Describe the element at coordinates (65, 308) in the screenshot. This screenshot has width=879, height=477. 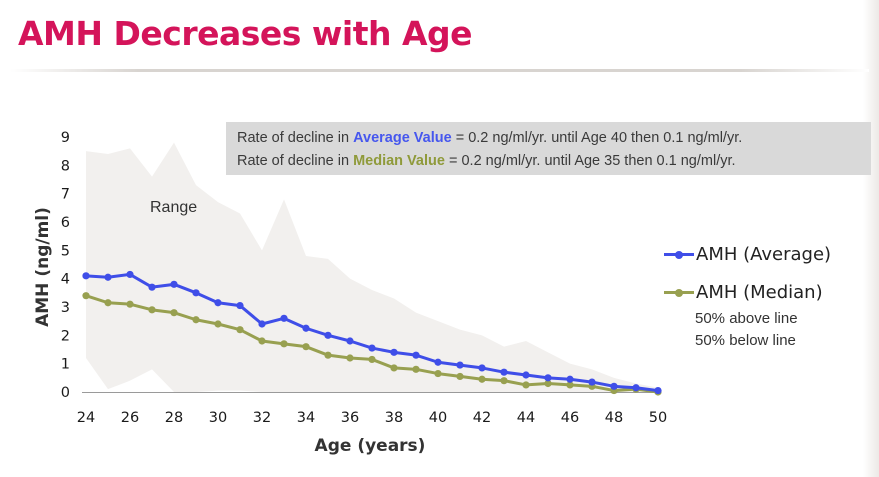
I see `y-tick-label: 3` at that location.